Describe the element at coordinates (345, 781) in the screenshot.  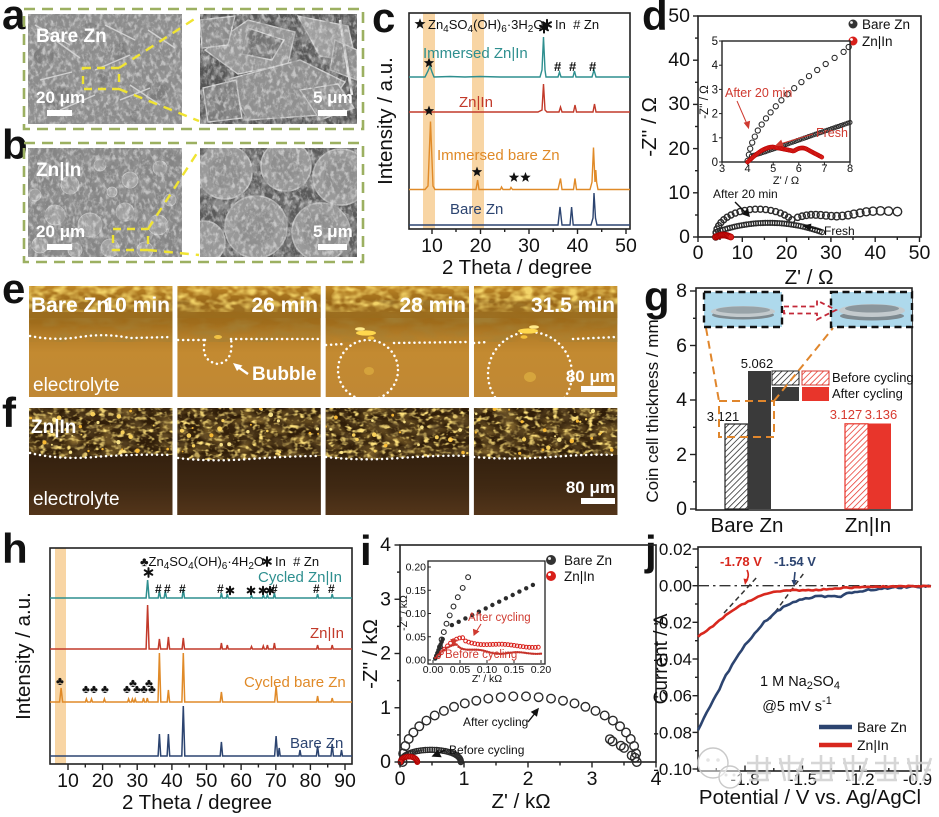
I see `svg-text: 90` at that location.